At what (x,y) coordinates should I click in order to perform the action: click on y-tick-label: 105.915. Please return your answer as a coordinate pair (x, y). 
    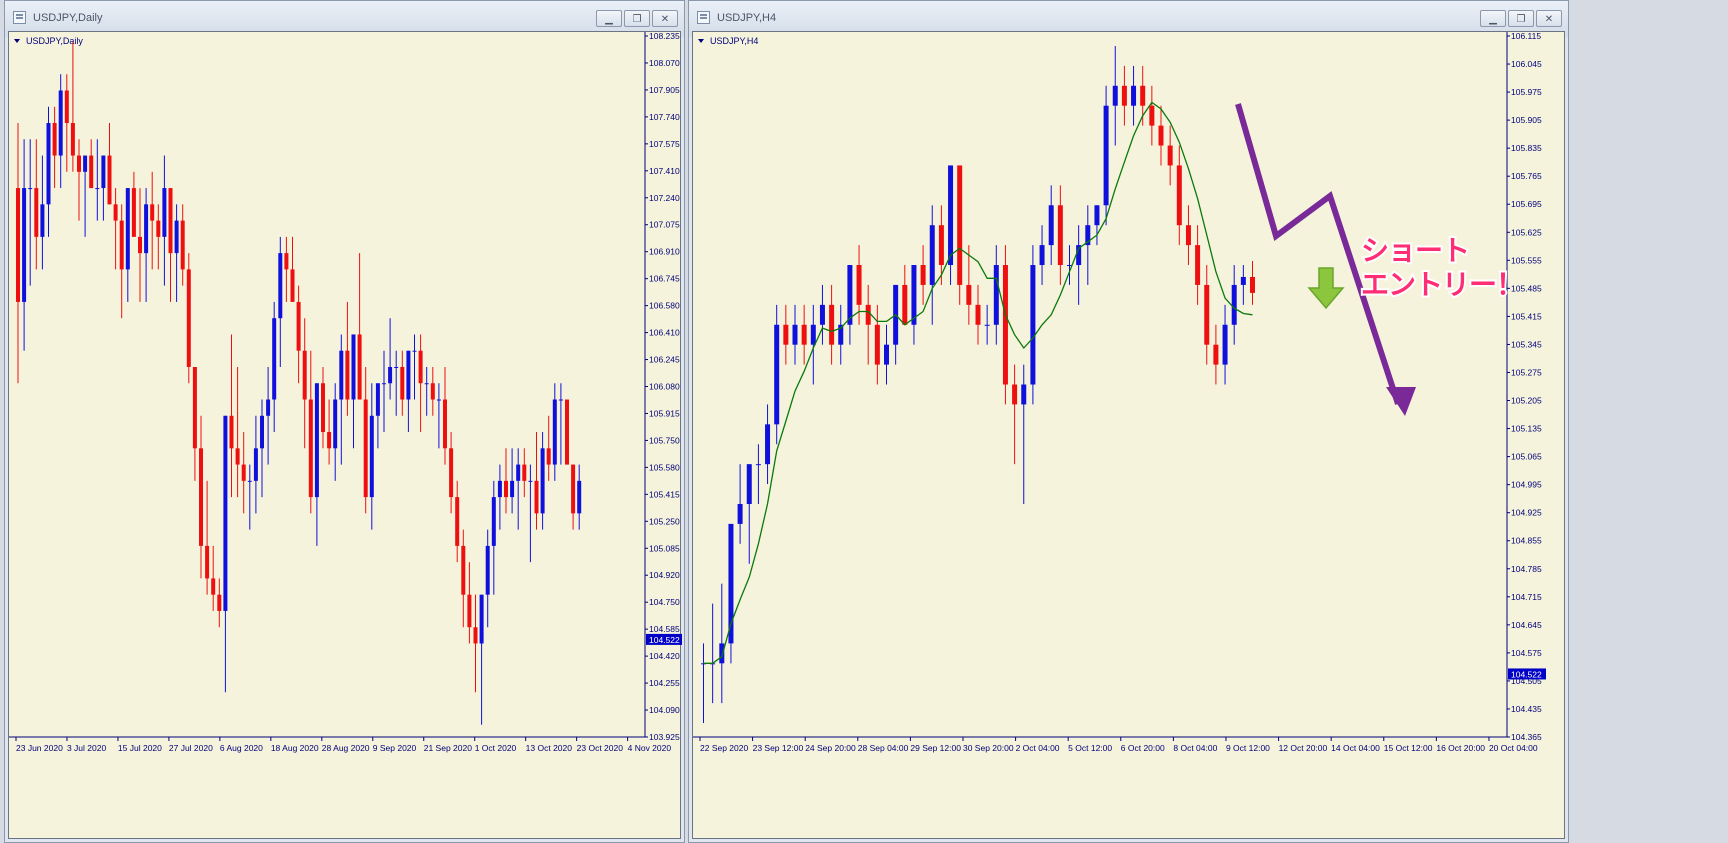
    Looking at the image, I should click on (664, 413).